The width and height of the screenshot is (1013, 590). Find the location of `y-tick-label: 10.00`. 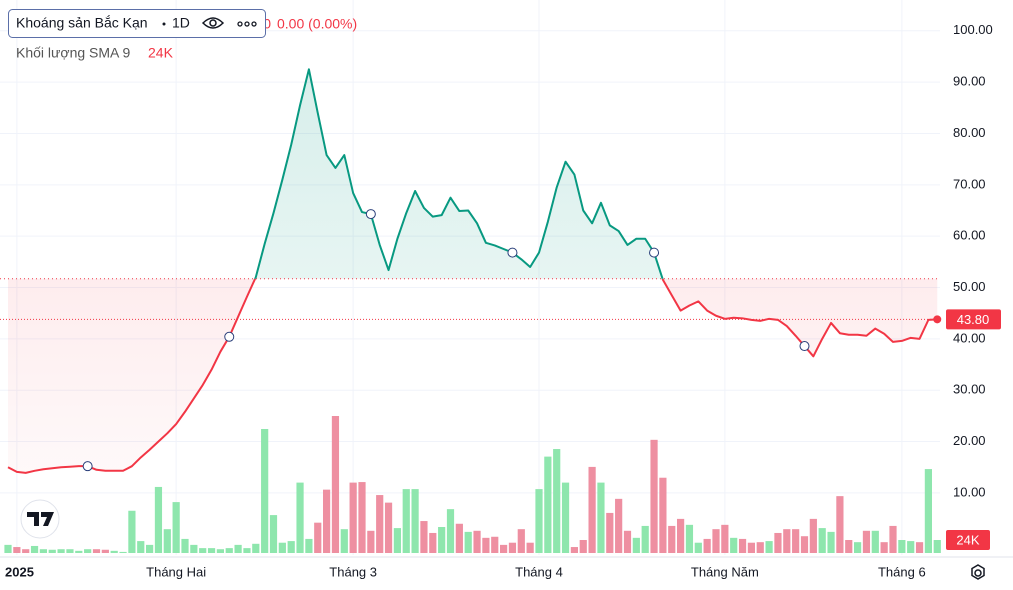

y-tick-label: 10.00 is located at coordinates (969, 491).